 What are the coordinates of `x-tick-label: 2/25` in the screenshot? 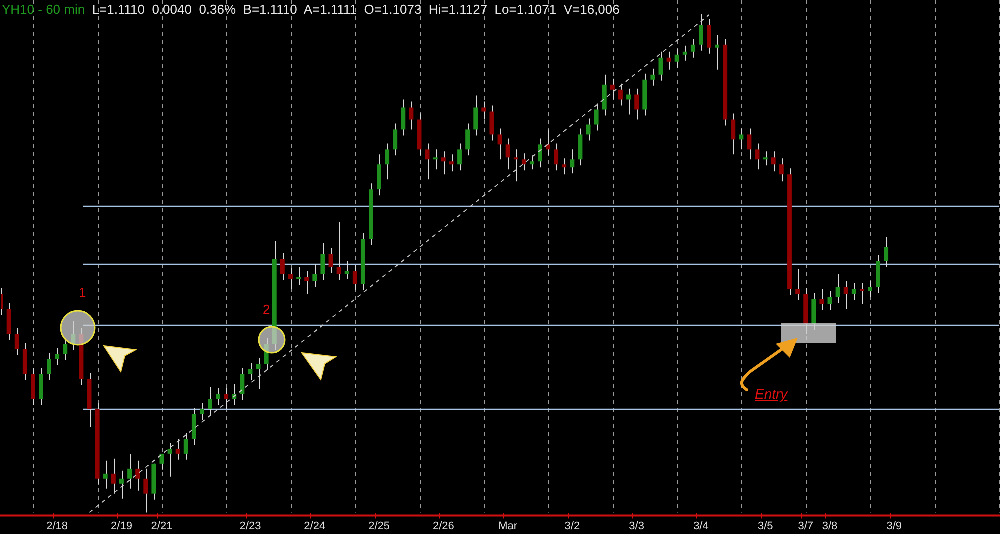 It's located at (379, 526).